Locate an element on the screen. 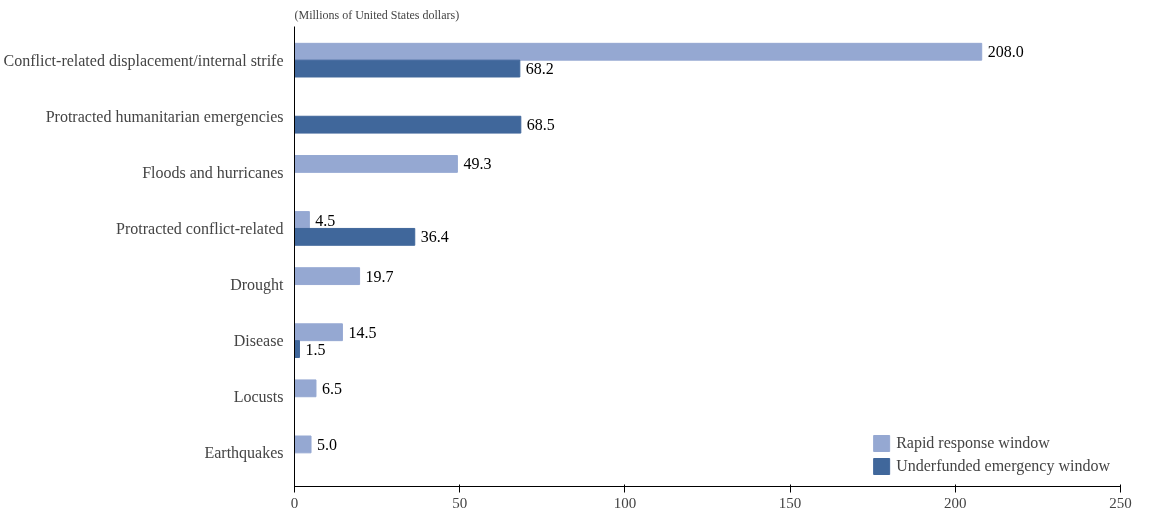  data-label: 1.5 is located at coordinates (315, 349).